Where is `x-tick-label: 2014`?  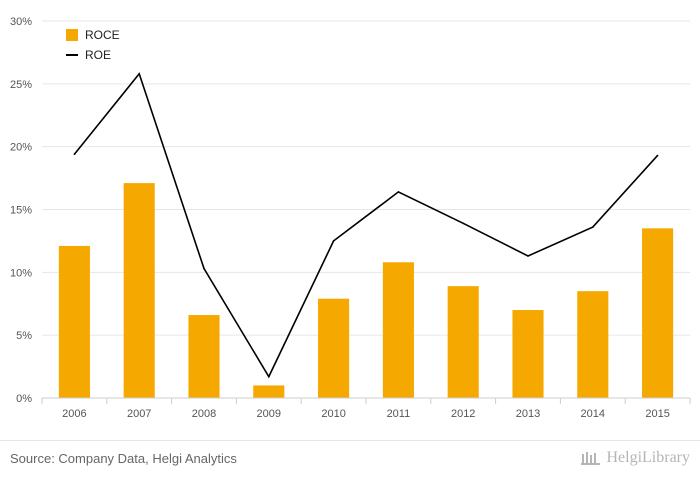
x-tick-label: 2014 is located at coordinates (593, 414).